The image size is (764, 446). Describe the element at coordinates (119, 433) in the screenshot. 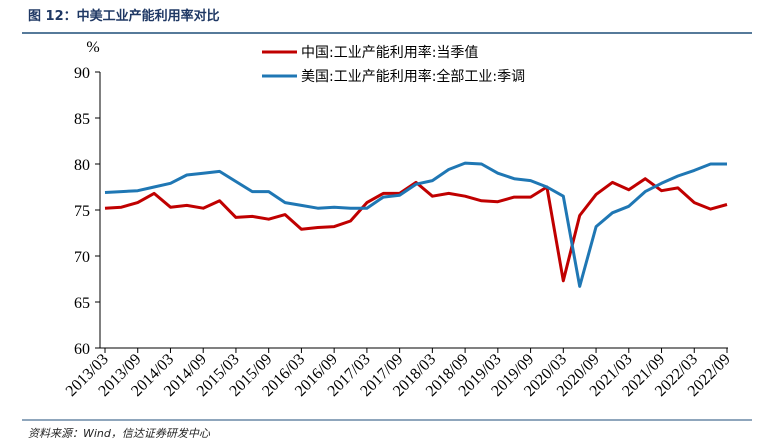

I see `source: 资料来源：Wind，信达证券研发中心` at that location.